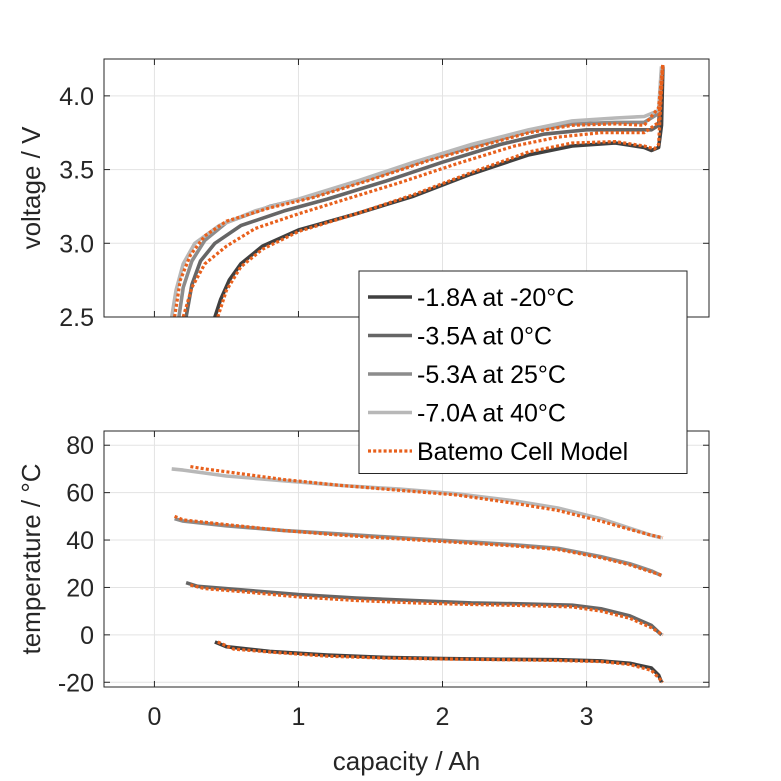 Image resolution: width=781 pixels, height=781 pixels. What do you see at coordinates (31, 188) in the screenshot?
I see `voltage-axis-label: voltage / V` at bounding box center [31, 188].